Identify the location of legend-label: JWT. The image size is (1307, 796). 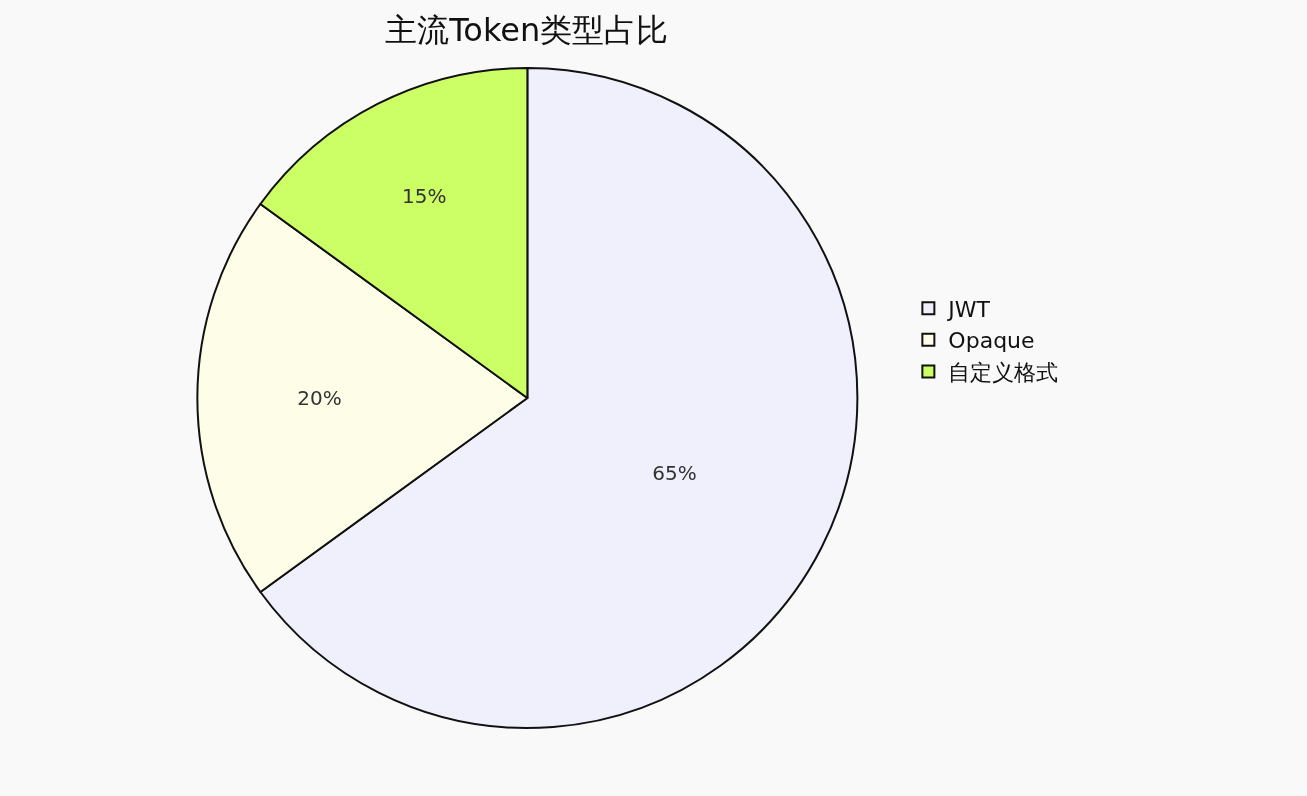
(968, 309).